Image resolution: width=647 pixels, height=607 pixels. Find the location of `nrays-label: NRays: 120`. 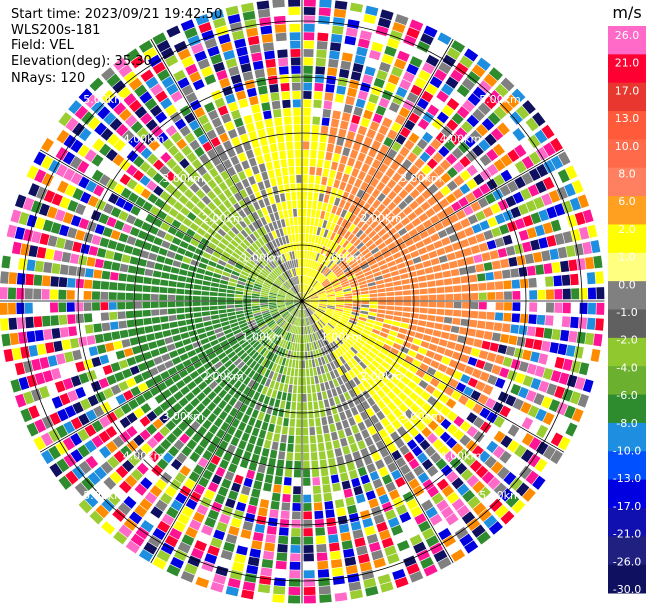

nrays-label: NRays: 120 is located at coordinates (48, 78).